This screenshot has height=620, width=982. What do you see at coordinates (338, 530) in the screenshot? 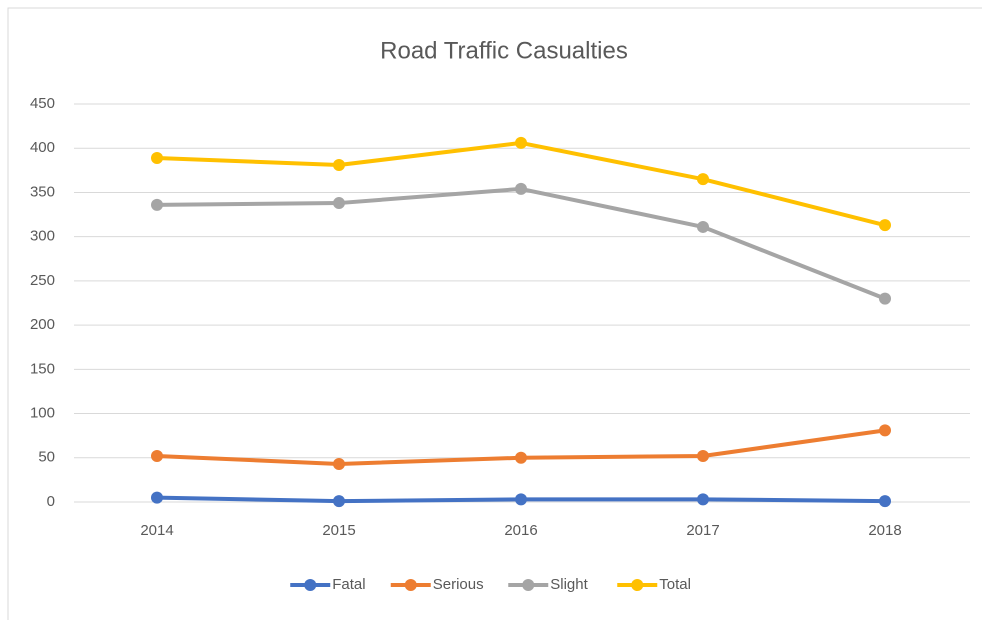
I see `x-tick-label: 2015` at bounding box center [338, 530].